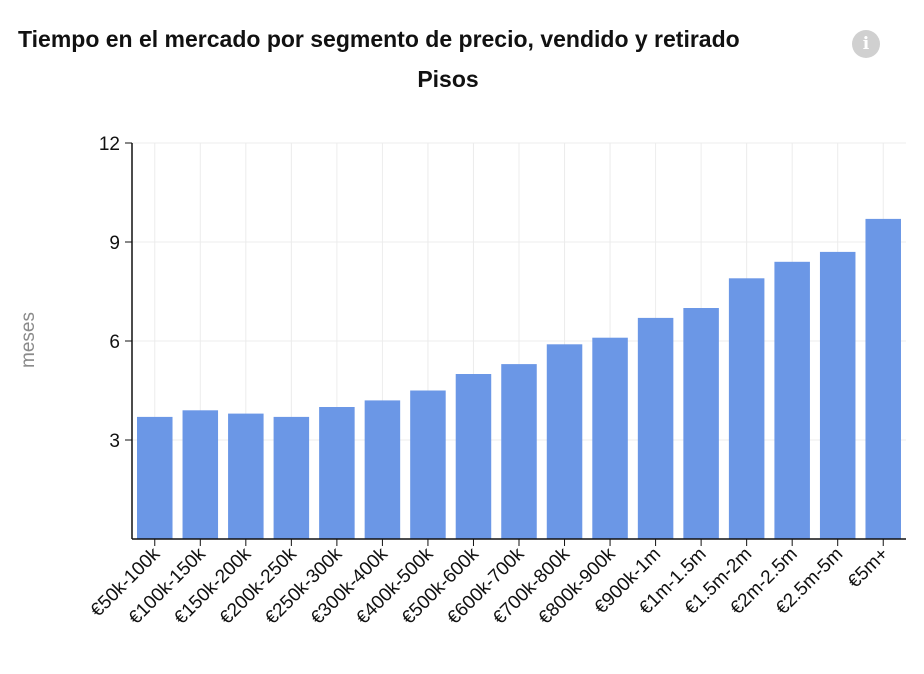 The width and height of the screenshot is (924, 674). What do you see at coordinates (109, 144) in the screenshot?
I see `y-tick-label-3: 12` at bounding box center [109, 144].